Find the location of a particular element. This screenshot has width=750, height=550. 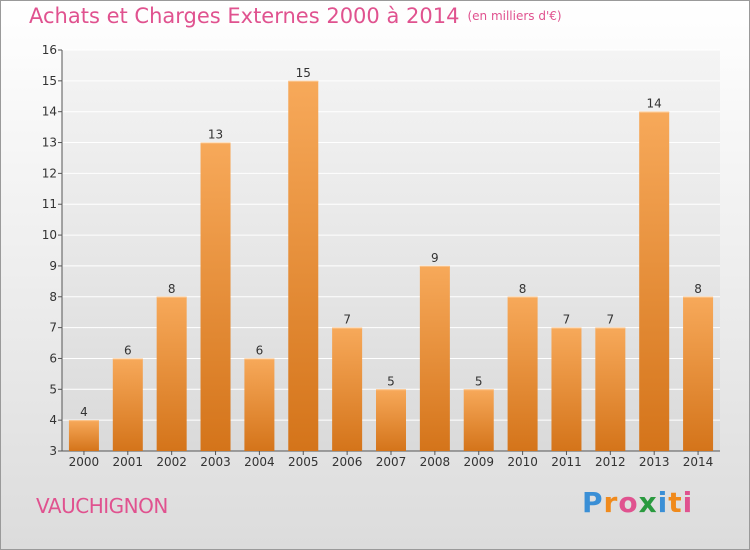

title-text: Achats et Charges Externes 2000 à 2014 is located at coordinates (244, 16).